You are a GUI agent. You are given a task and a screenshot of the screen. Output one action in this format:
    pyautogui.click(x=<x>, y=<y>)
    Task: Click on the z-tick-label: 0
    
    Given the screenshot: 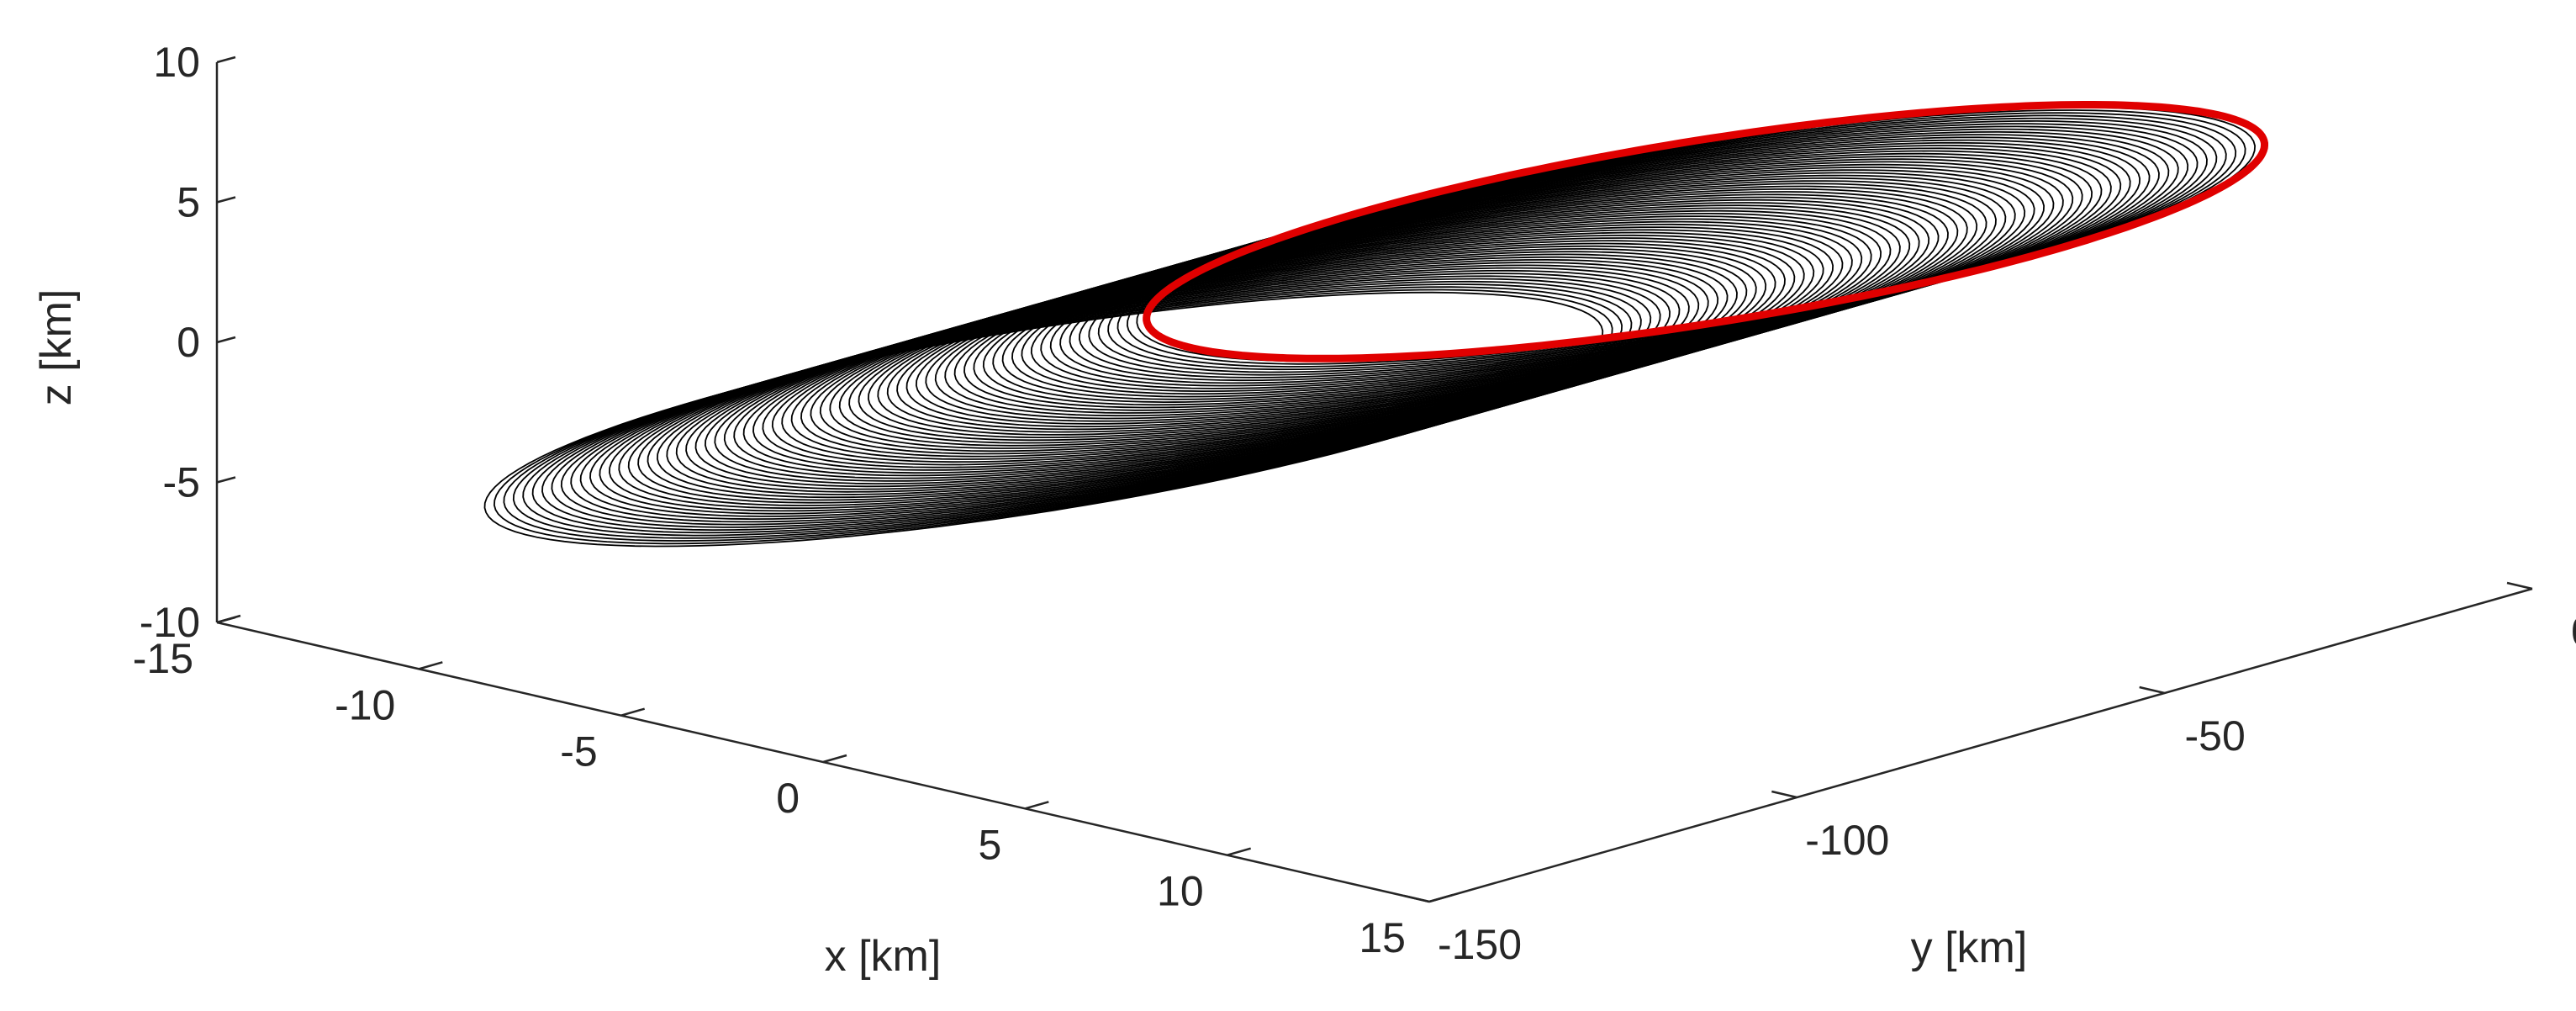 What is the action you would take?
    pyautogui.click(x=188, y=342)
    